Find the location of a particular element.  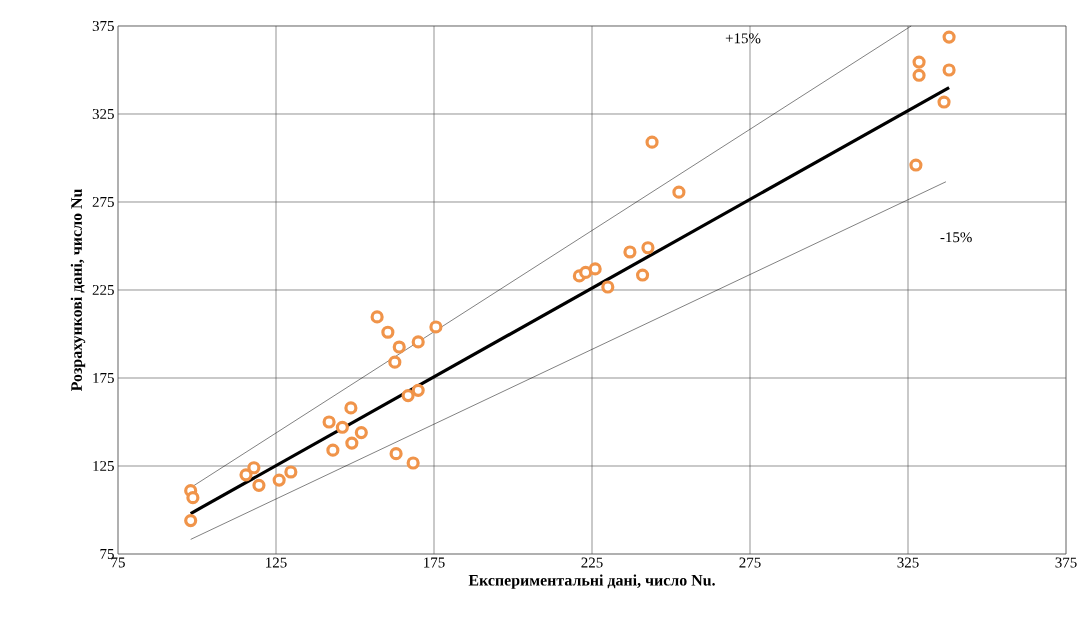

y-tick-label: 175 is located at coordinates (103, 378).